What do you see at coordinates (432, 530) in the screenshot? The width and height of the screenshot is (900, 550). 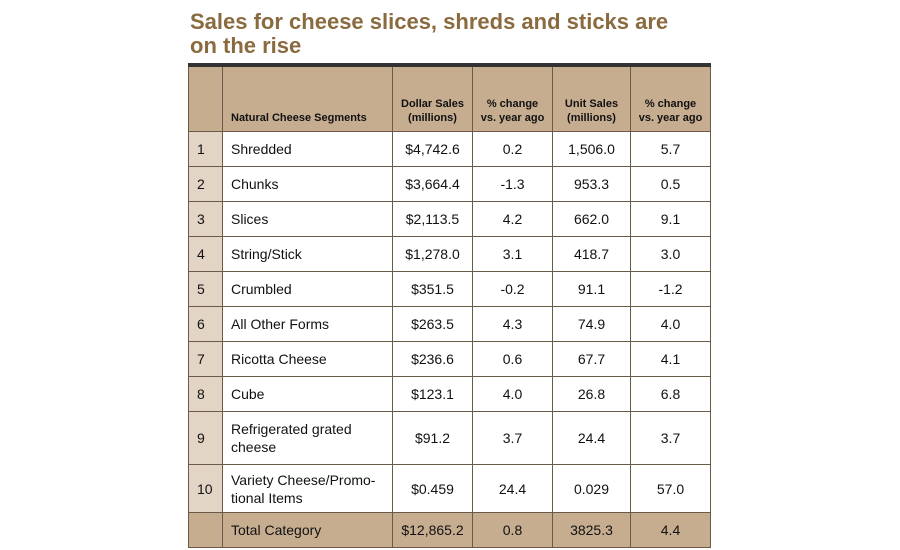 I see `table-cell: $12,865.2` at bounding box center [432, 530].